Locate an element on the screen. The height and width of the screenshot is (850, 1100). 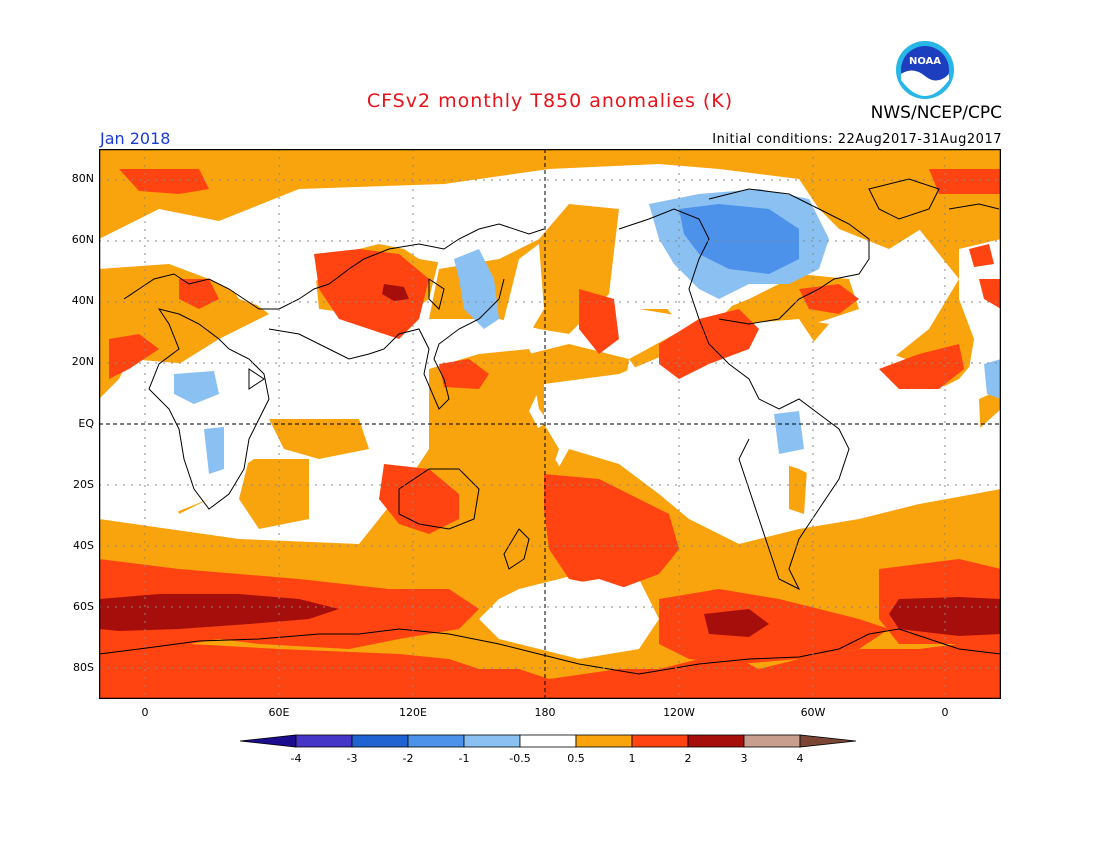
lat-label-40s: 40S is located at coordinates (83, 545).